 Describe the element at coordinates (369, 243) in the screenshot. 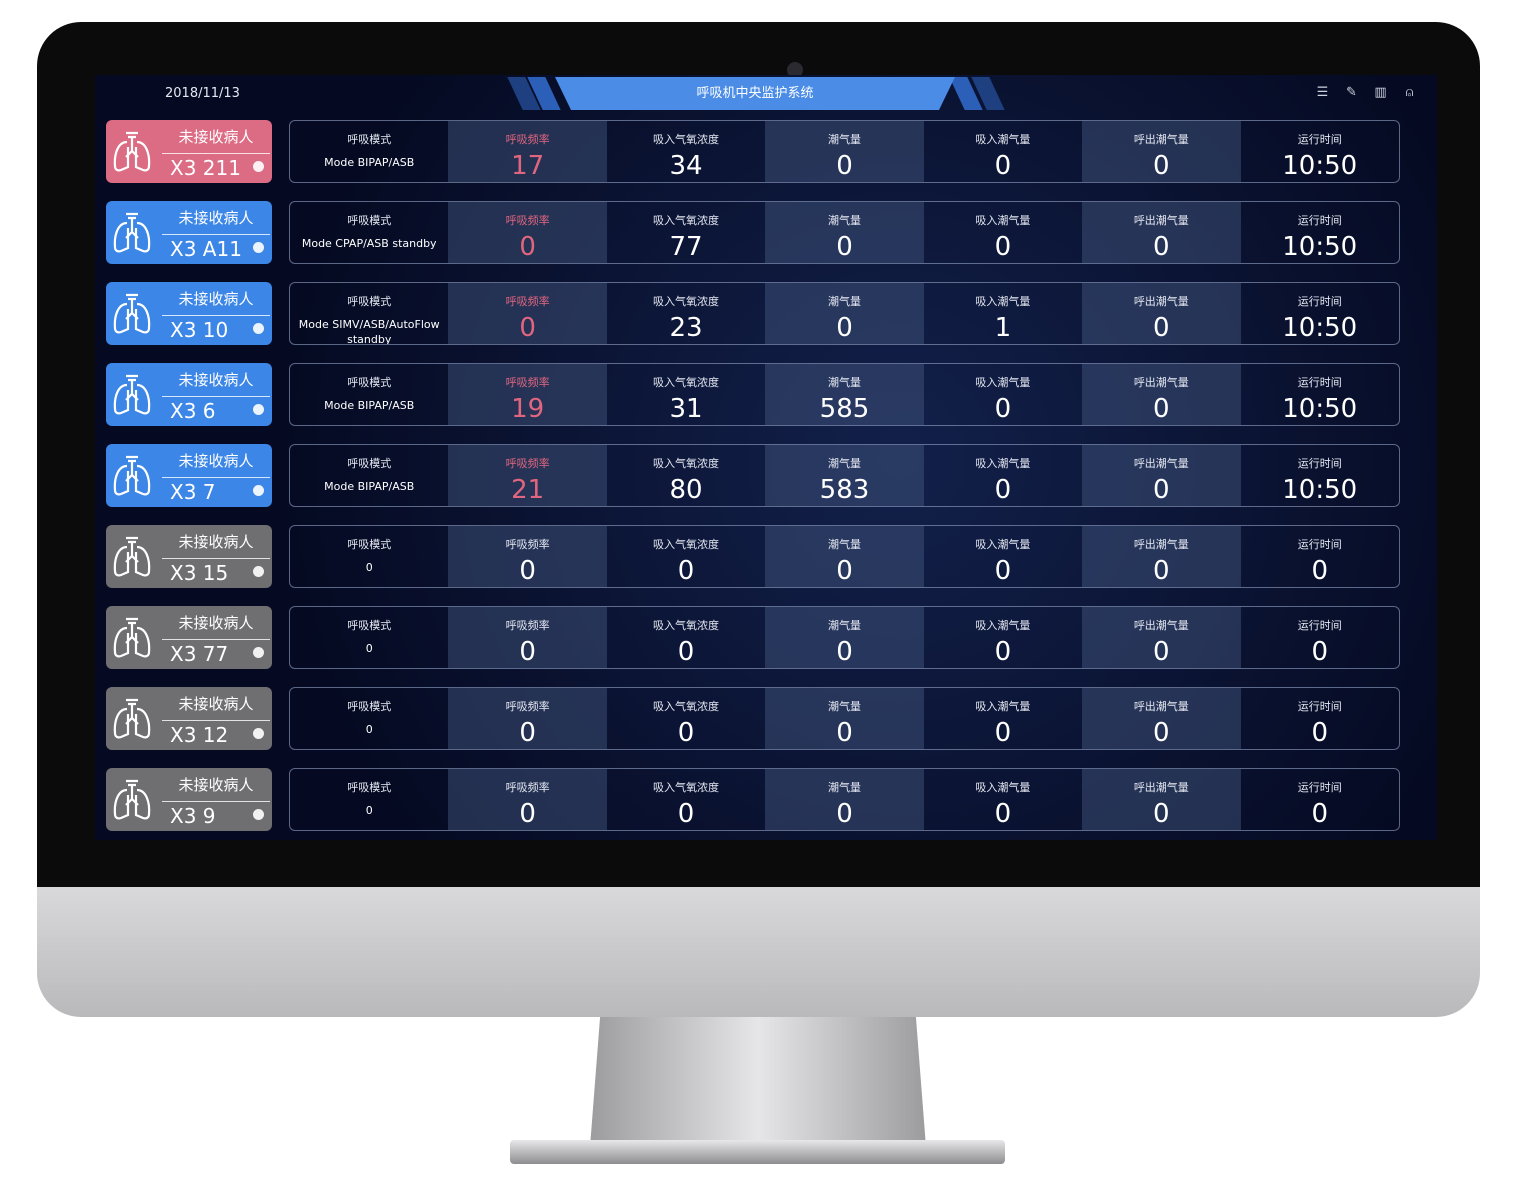

I see `metric-value: Mode CPAP/ASB standby` at that location.